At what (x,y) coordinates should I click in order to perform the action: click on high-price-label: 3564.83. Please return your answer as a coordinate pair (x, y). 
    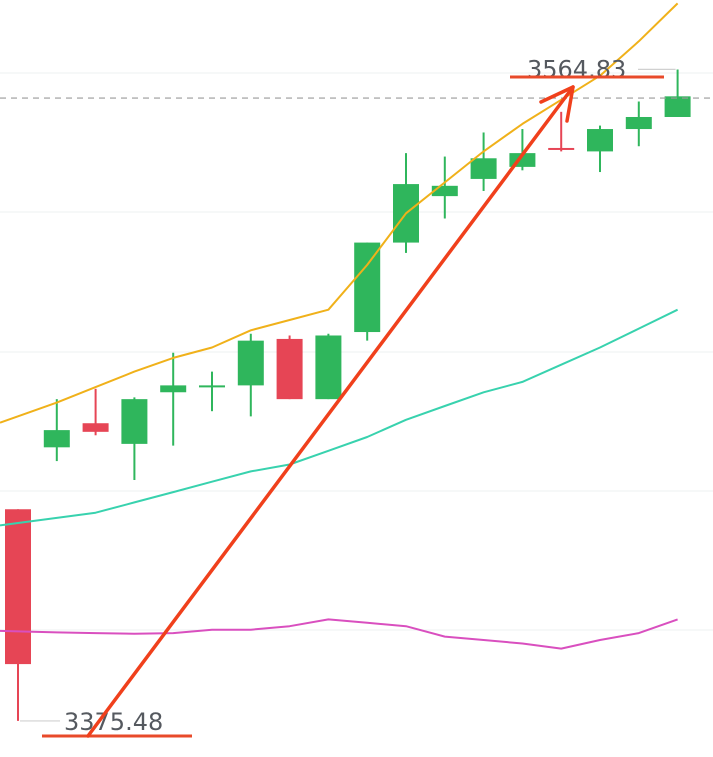
    Looking at the image, I should click on (576, 69).